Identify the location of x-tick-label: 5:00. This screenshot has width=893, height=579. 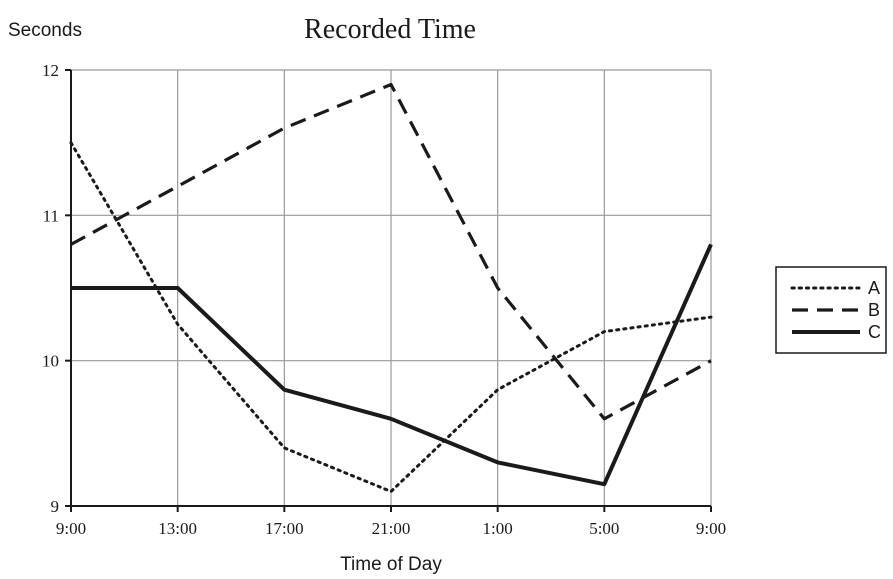
(604, 528).